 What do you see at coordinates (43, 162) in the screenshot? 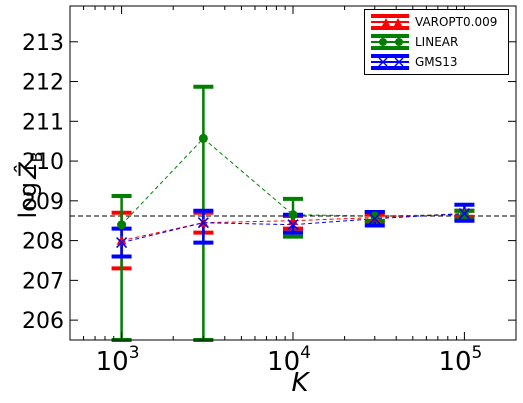
I see `y-tick-label: 210` at bounding box center [43, 162].